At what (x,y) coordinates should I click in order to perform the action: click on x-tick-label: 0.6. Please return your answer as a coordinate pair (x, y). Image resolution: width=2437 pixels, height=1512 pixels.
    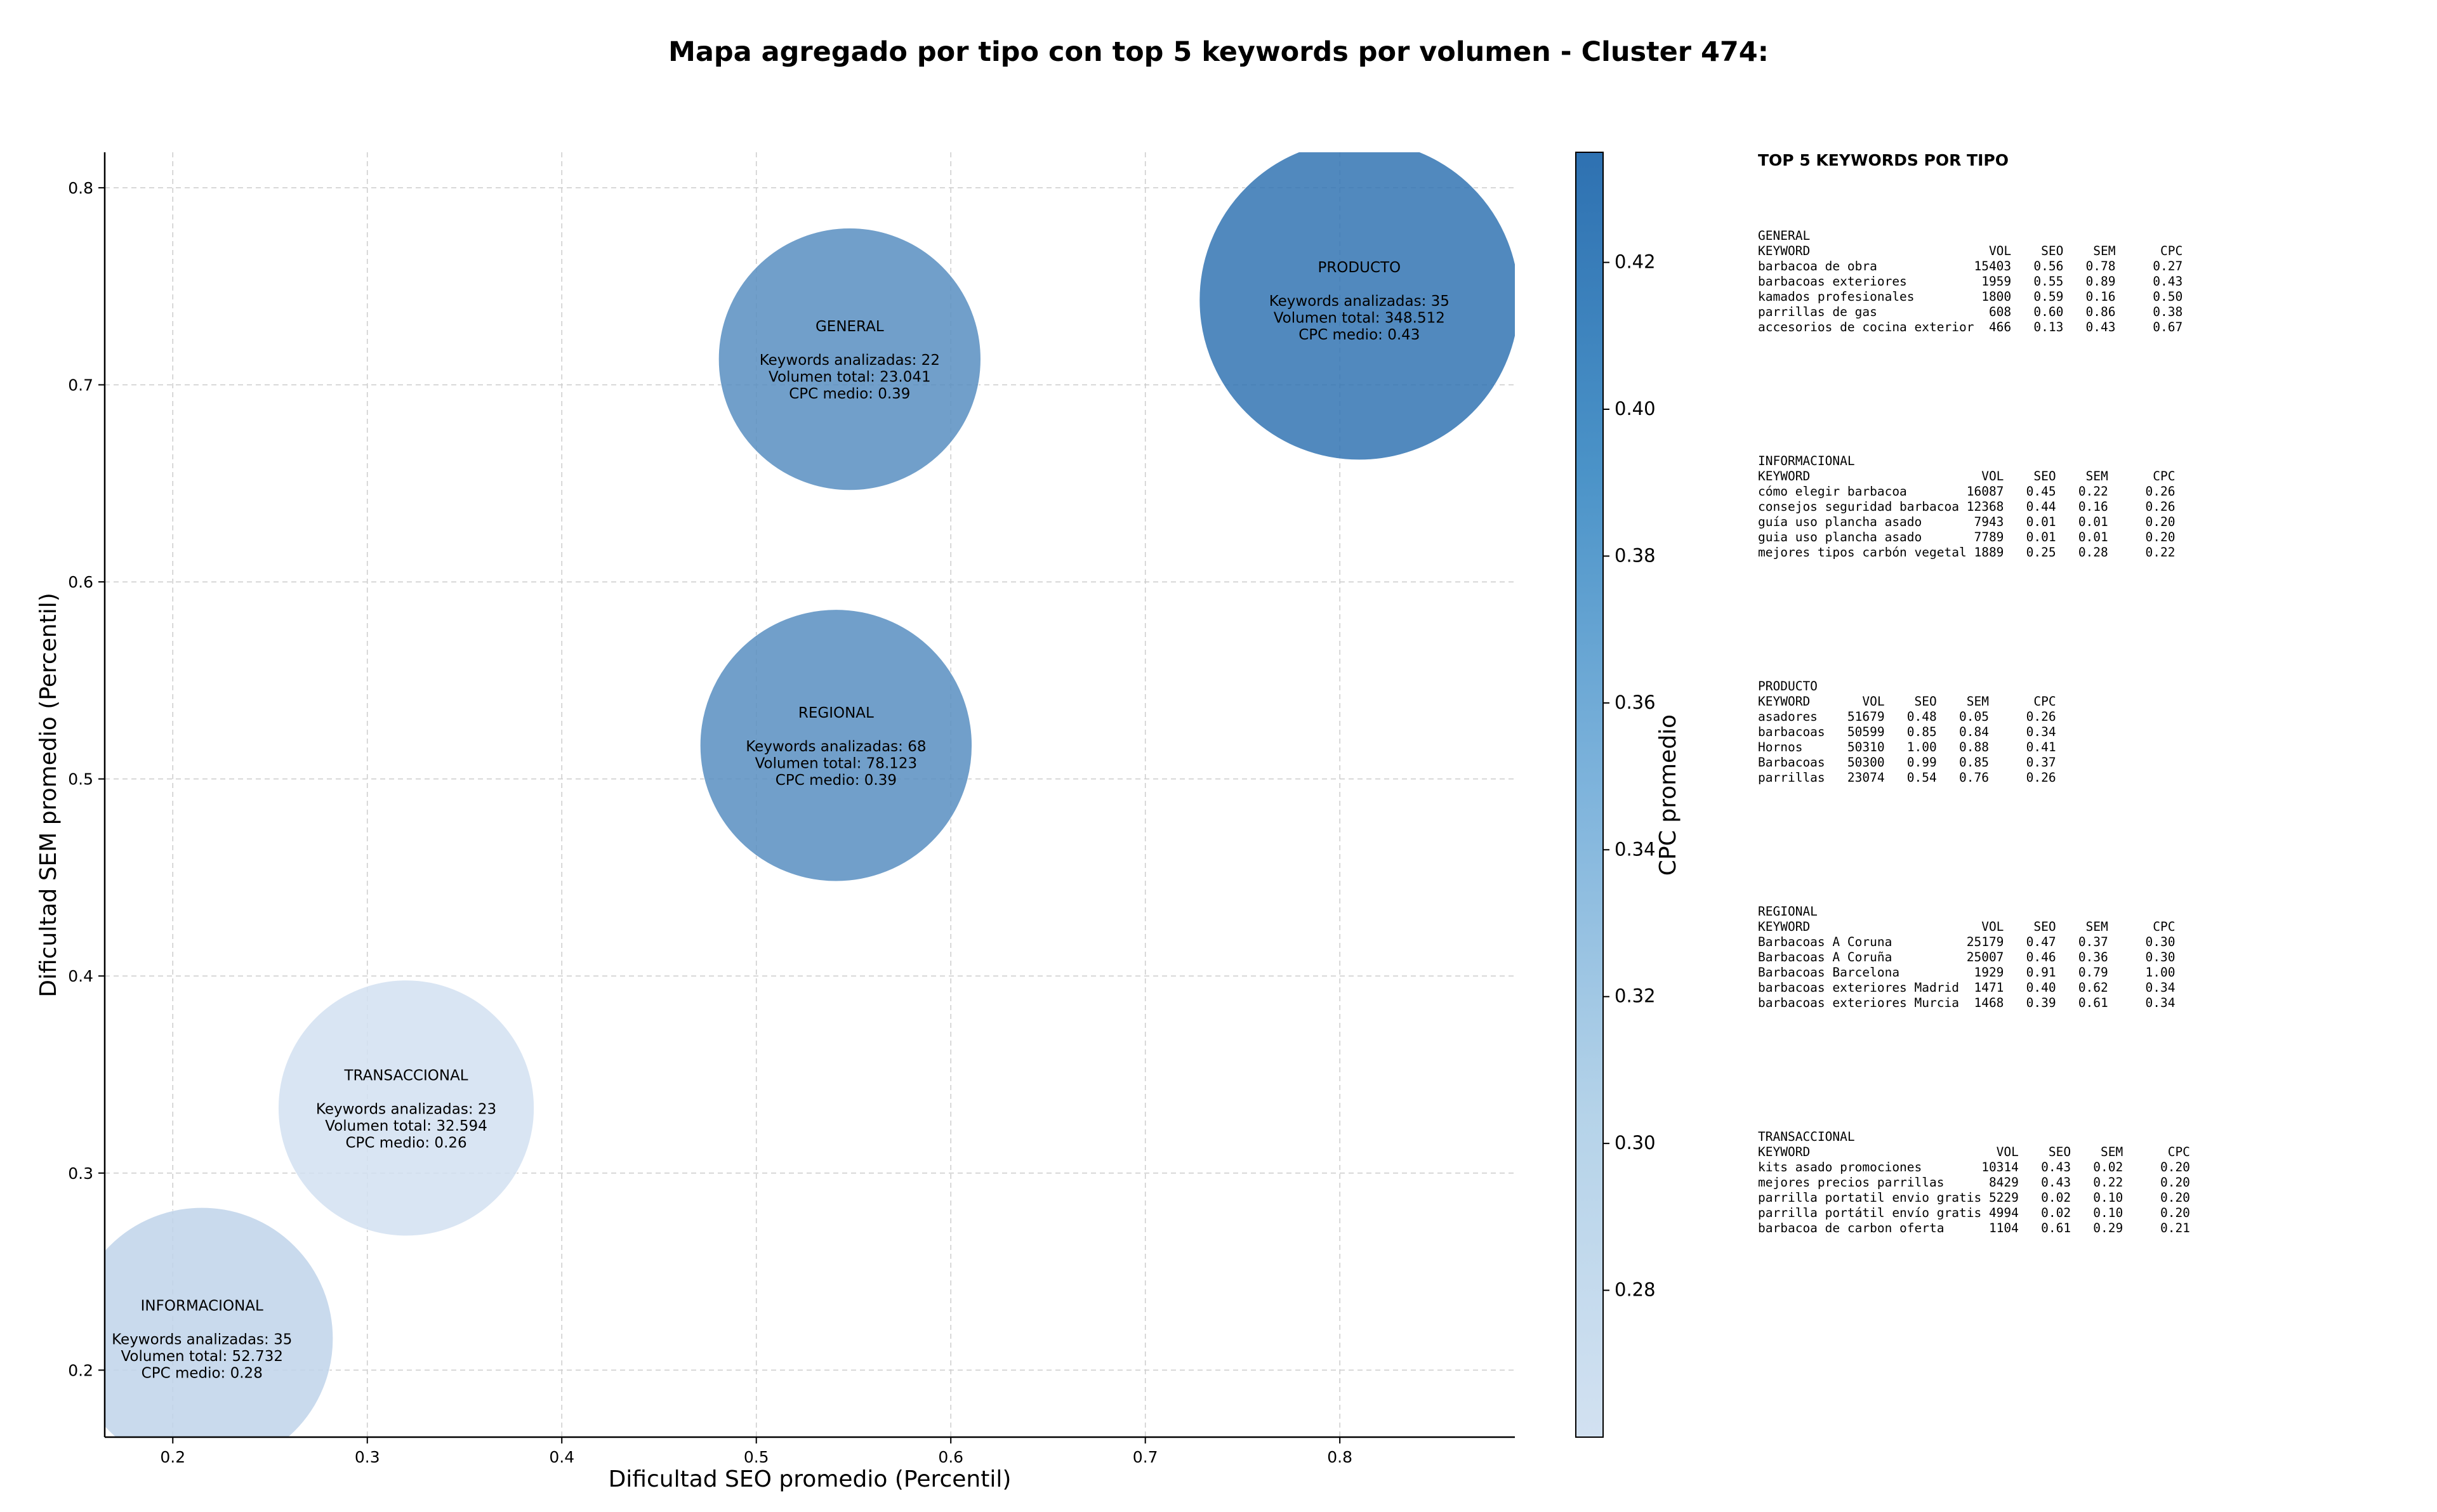
    Looking at the image, I should click on (950, 1457).